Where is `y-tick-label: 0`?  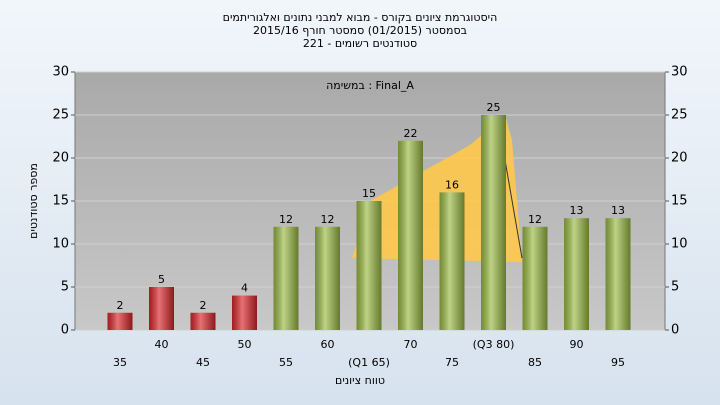 y-tick-label: 0 is located at coordinates (65, 330).